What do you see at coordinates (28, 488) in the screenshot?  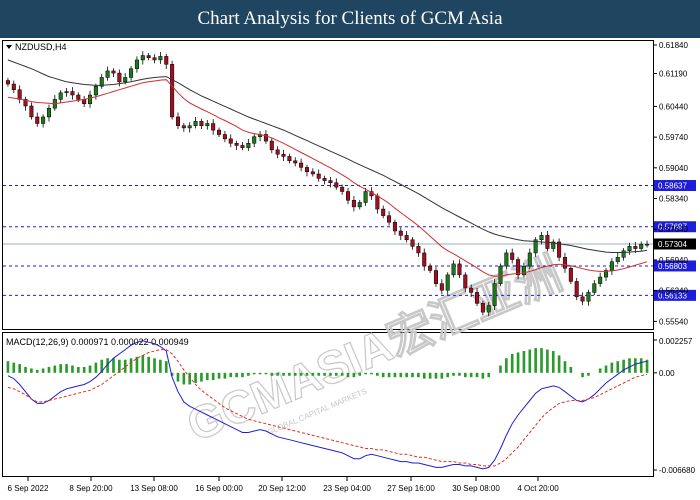 I see `x-tick-label: 6 Sep 2022` at bounding box center [28, 488].